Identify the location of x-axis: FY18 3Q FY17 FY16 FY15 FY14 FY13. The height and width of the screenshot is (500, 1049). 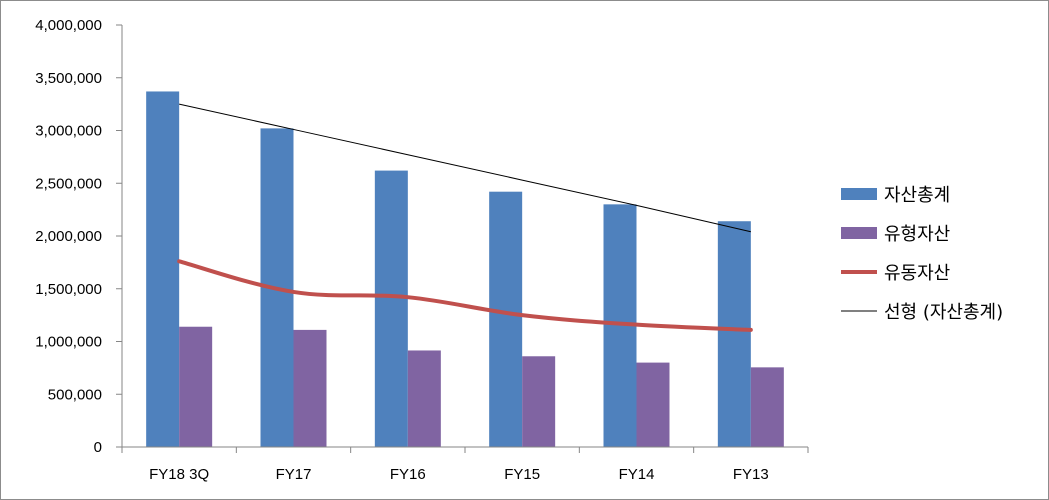
(465, 464).